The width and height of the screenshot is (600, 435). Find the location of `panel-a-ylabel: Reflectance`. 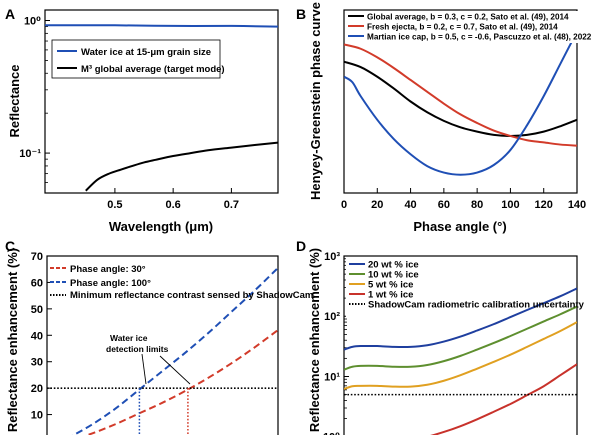

panel-a-ylabel: Reflectance is located at coordinates (14, 101).